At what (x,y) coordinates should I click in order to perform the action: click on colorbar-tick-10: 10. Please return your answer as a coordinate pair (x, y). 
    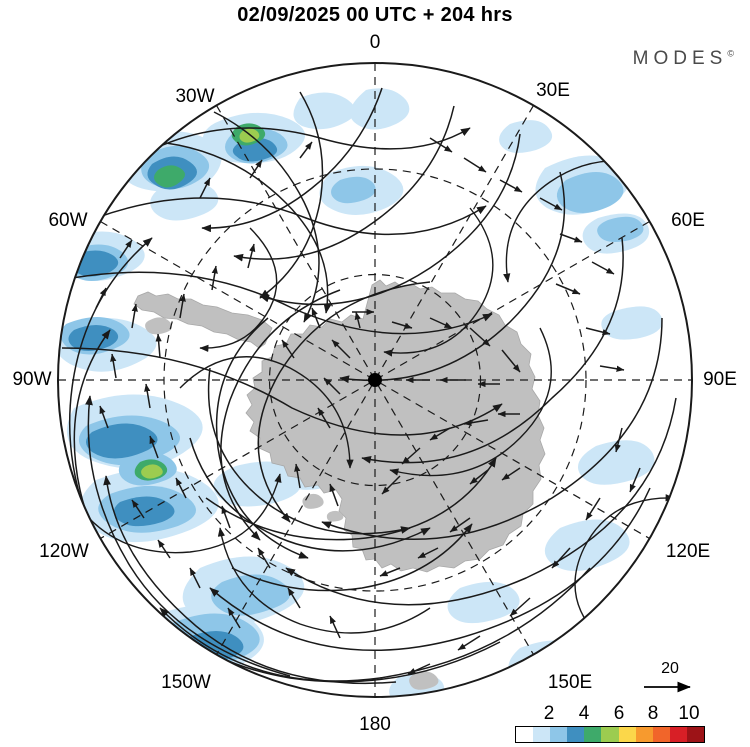
    Looking at the image, I should click on (689, 713).